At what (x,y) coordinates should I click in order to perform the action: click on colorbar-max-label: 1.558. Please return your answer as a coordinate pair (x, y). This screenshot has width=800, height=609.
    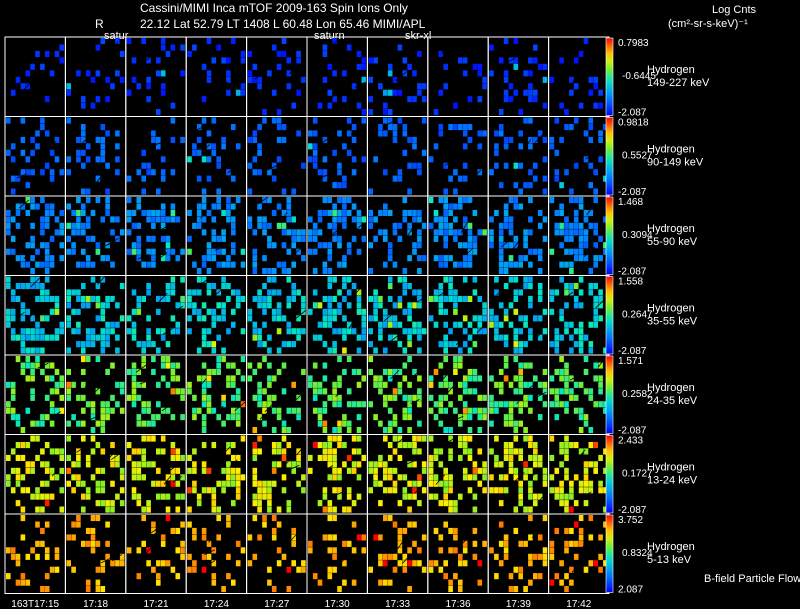
    Looking at the image, I should click on (630, 282).